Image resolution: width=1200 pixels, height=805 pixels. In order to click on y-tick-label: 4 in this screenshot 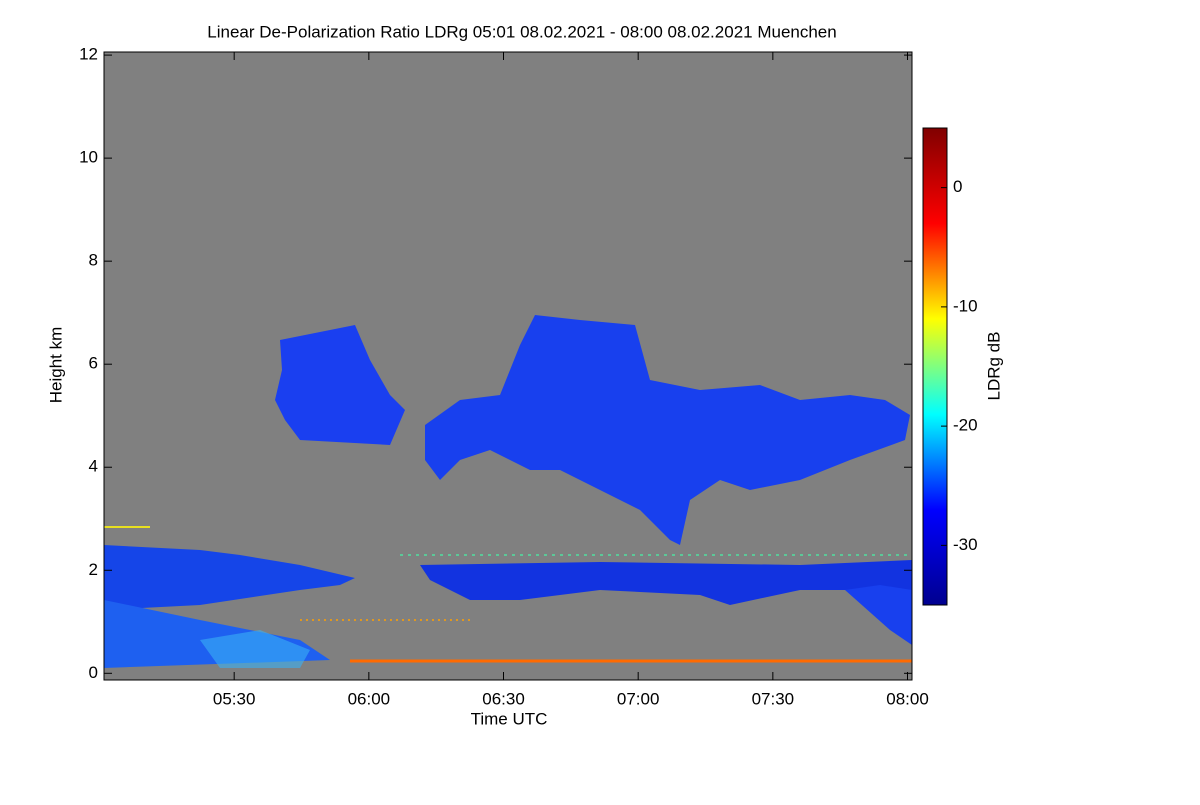, I will do `click(93, 466)`.